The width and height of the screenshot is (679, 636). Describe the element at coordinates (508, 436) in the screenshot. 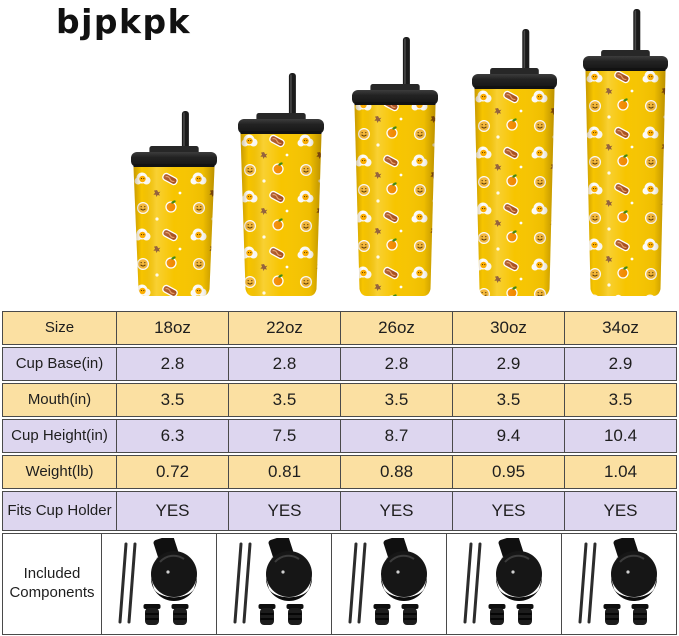

I see `spec-cell: 9.4` at that location.